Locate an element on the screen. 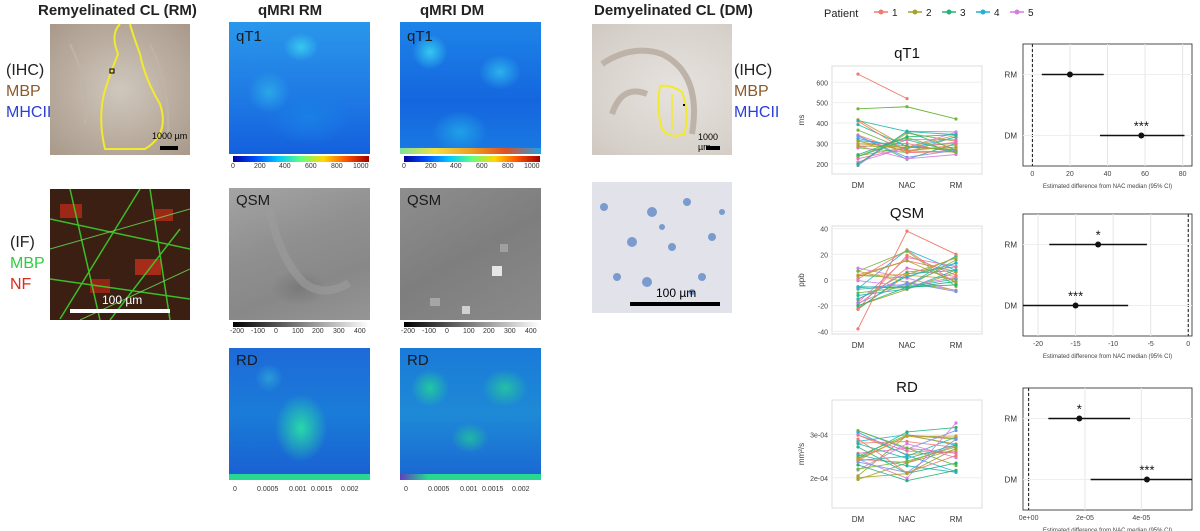 The height and width of the screenshot is (531, 1200). legend-label: 2 is located at coordinates (929, 13).